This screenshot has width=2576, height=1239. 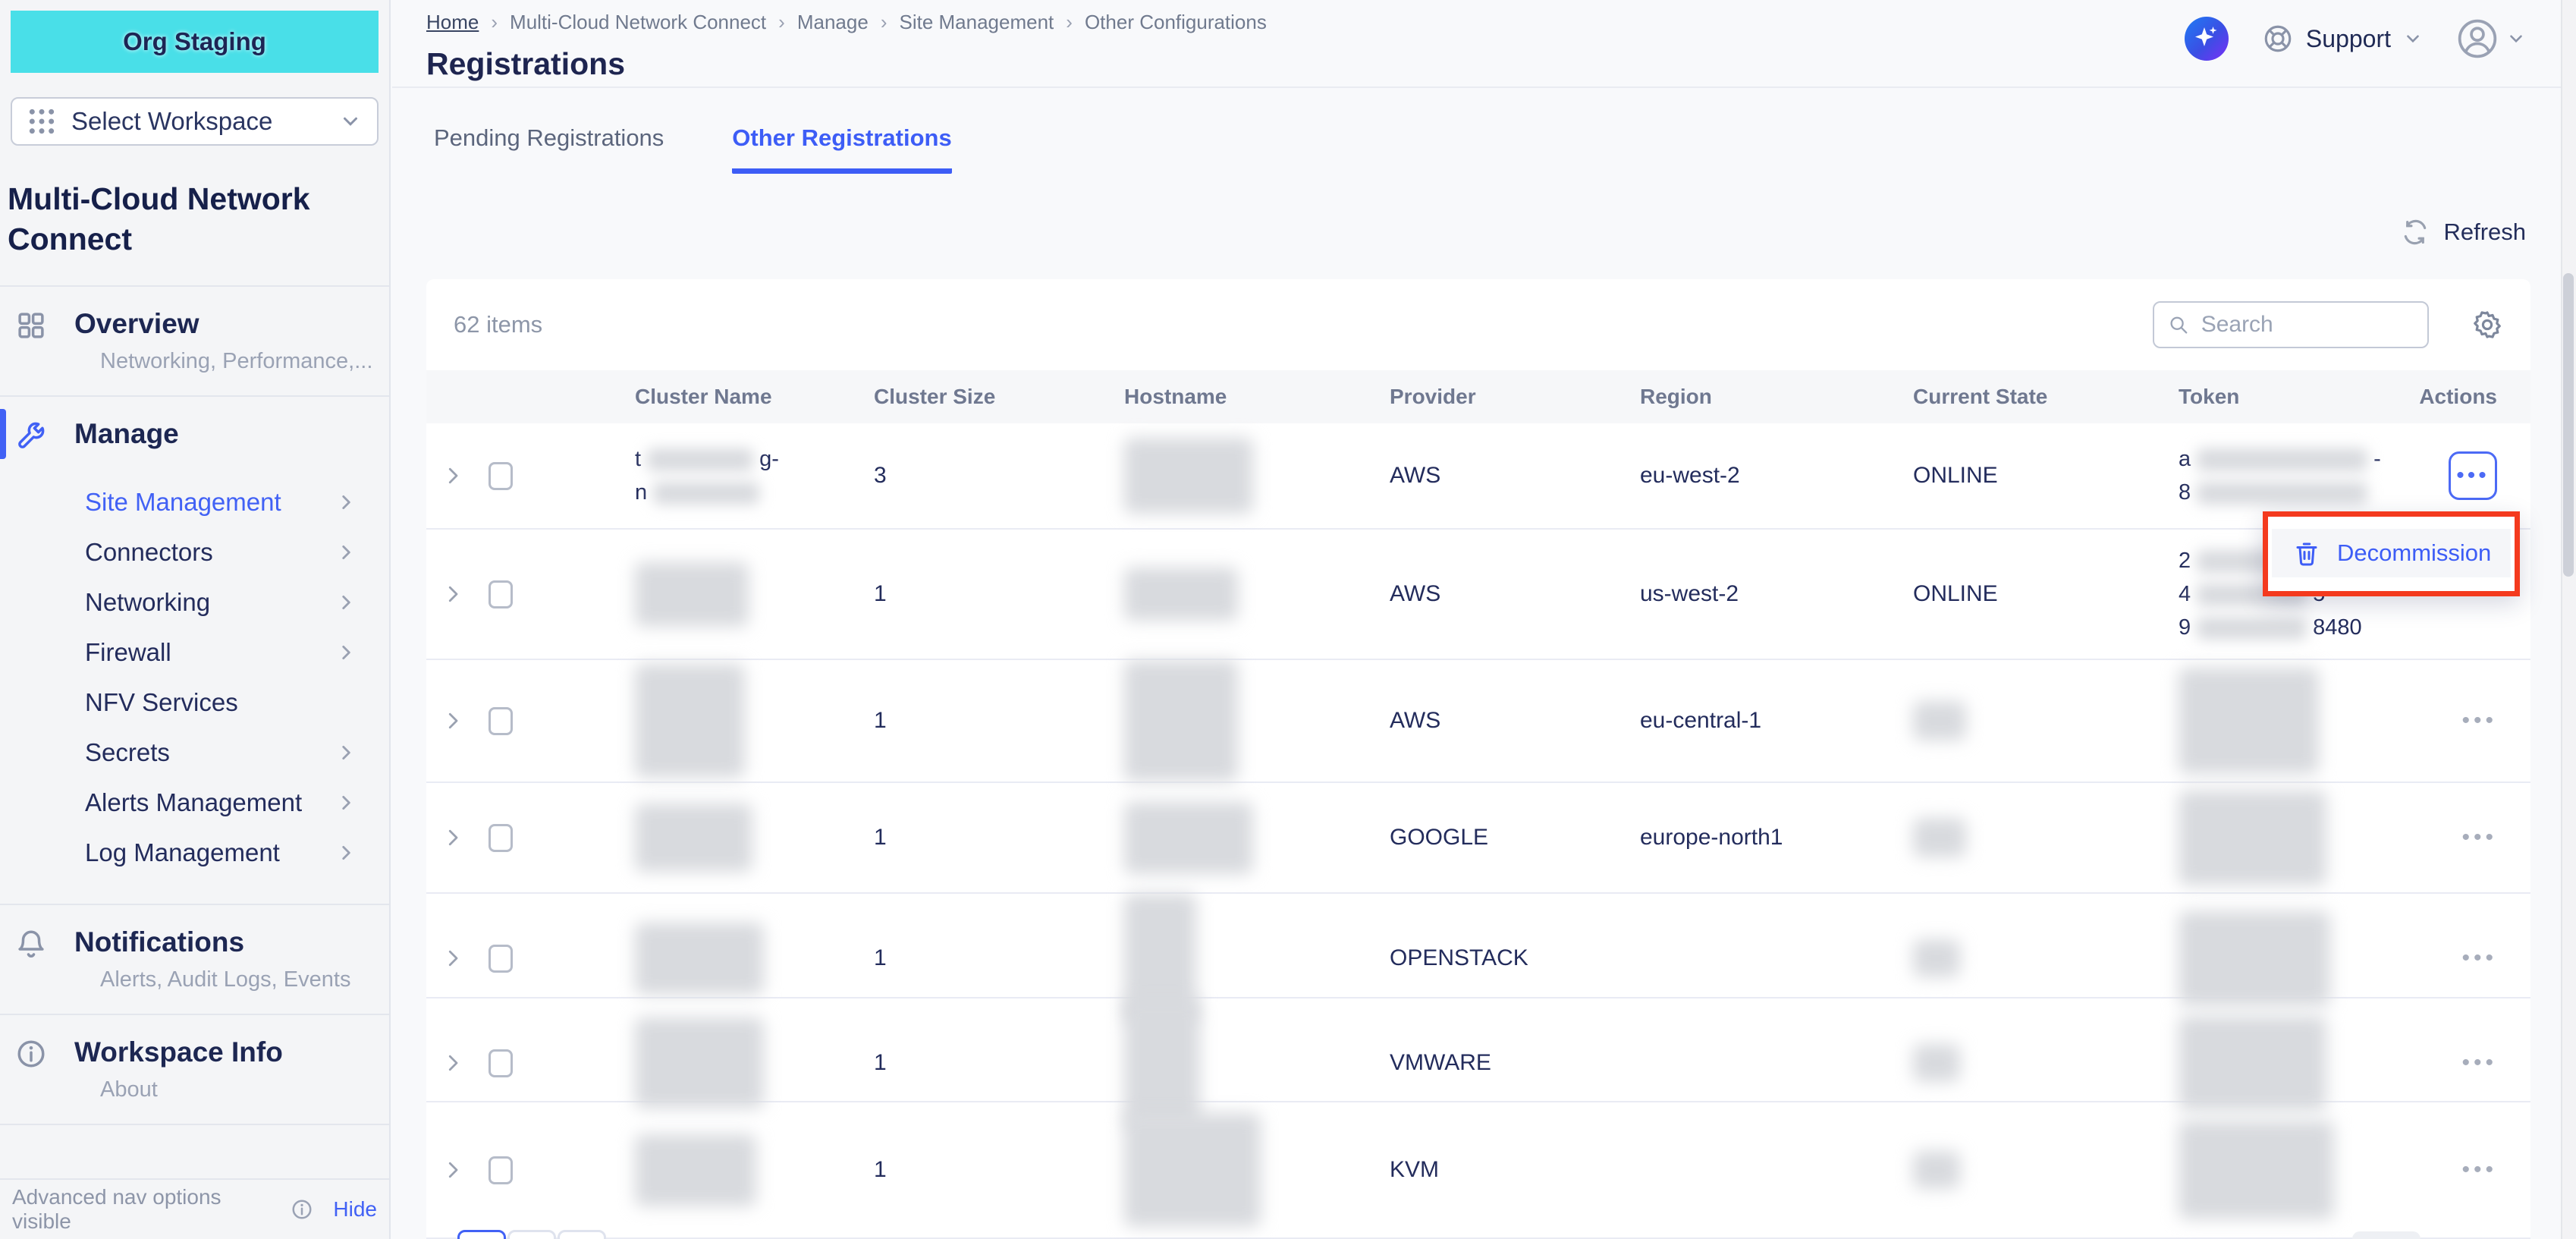 I want to click on bell-icon, so click(x=31, y=944).